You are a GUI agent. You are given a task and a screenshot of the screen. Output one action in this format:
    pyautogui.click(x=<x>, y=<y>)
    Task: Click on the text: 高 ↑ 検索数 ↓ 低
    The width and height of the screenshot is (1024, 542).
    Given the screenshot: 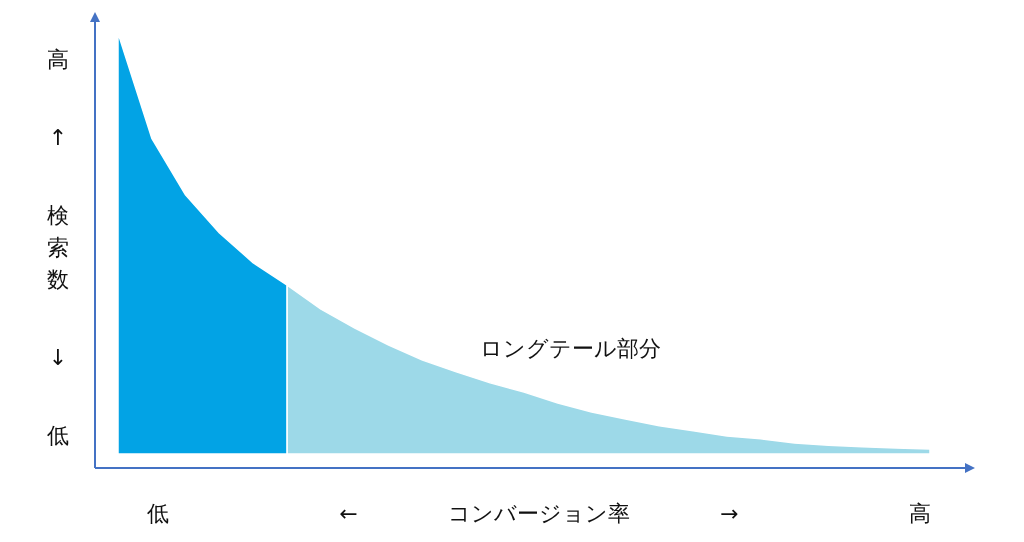 What is the action you would take?
    pyautogui.click(x=58, y=247)
    